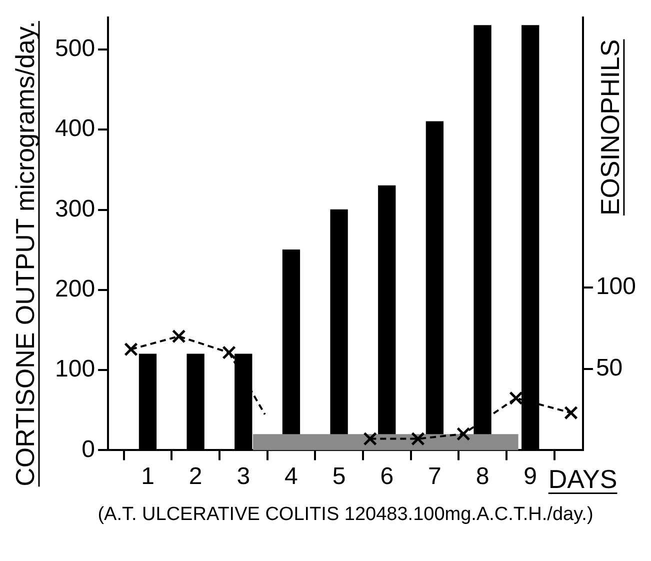 This screenshot has width=651, height=561. Describe the element at coordinates (75, 208) in the screenshot. I see `y-tick-label: 300` at that location.